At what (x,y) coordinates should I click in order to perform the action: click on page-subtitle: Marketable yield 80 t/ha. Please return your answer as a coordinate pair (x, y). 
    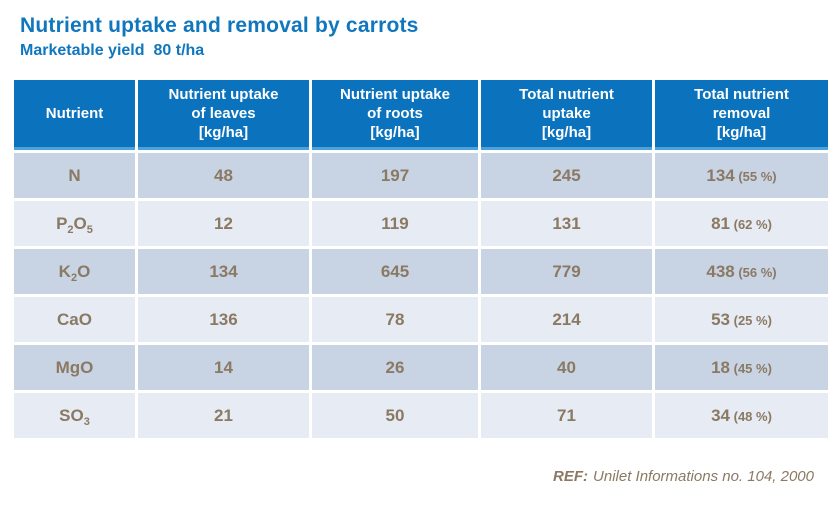
    Looking at the image, I should click on (415, 49).